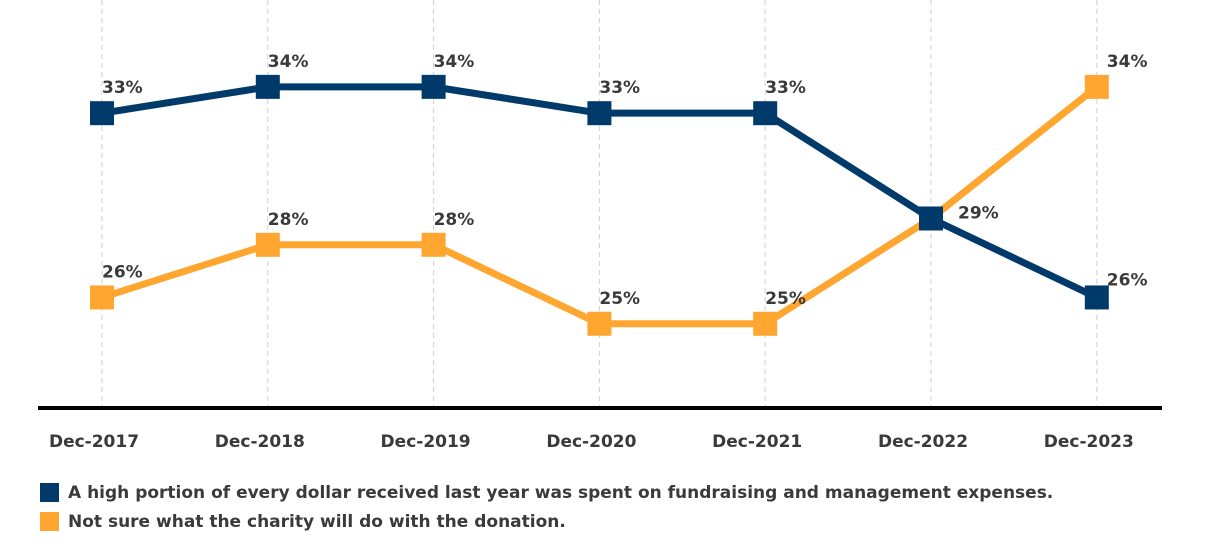 Image resolution: width=1210 pixels, height=560 pixels. What do you see at coordinates (260, 442) in the screenshot?
I see `x-tick-label: Dec-2018` at bounding box center [260, 442].